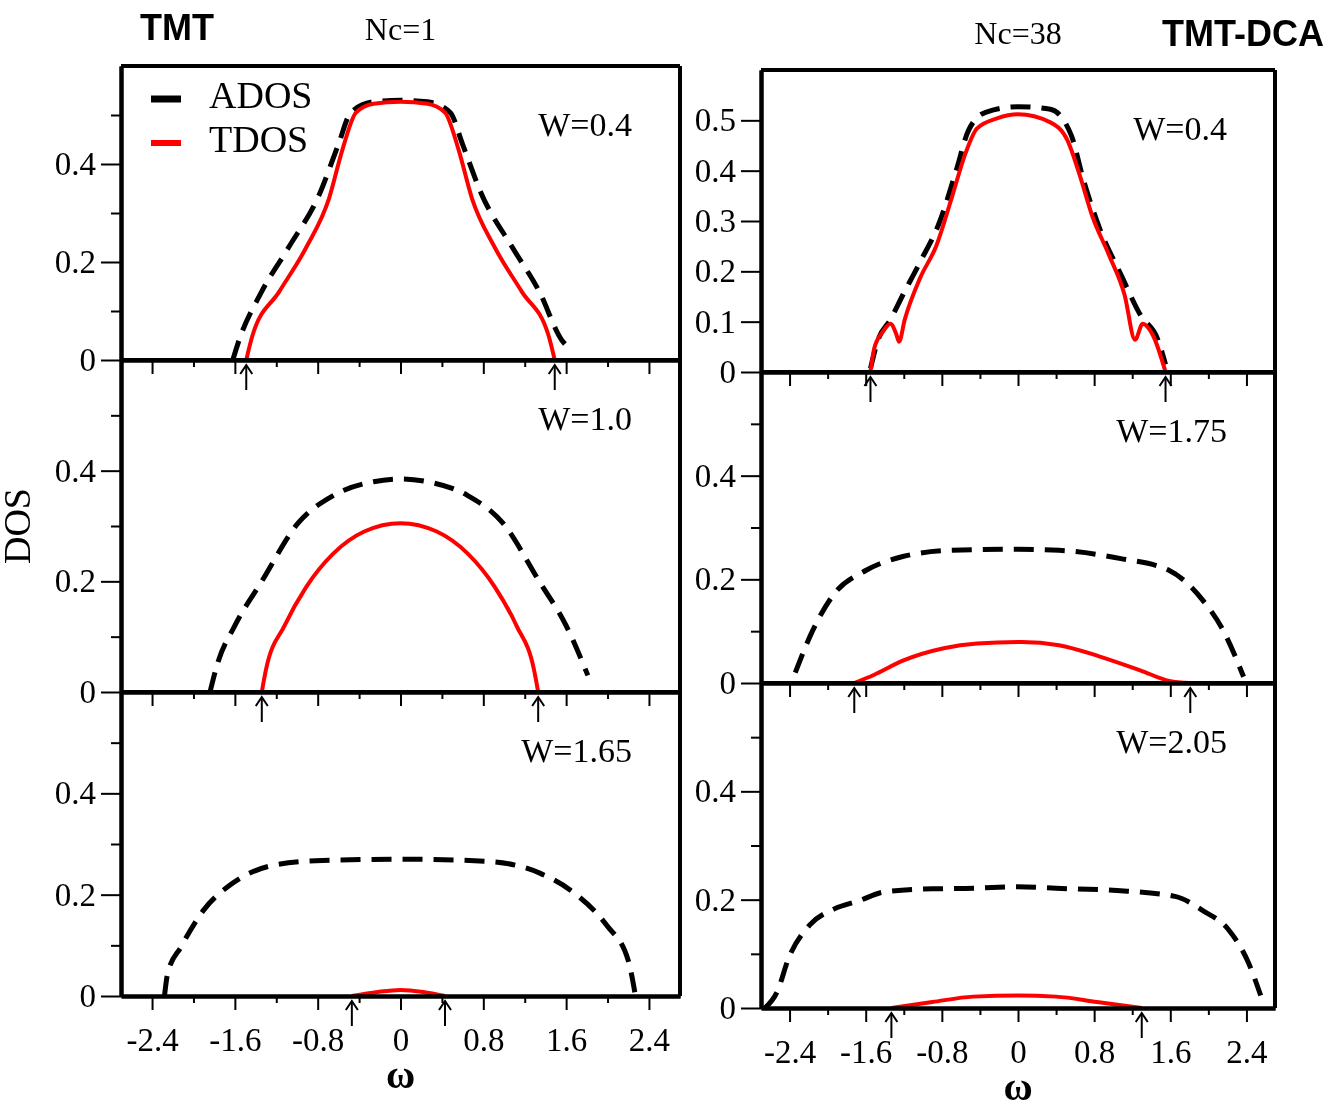 The width and height of the screenshot is (1330, 1108). What do you see at coordinates (1171, 741) in the screenshot?
I see `annotation: W=2.05` at bounding box center [1171, 741].